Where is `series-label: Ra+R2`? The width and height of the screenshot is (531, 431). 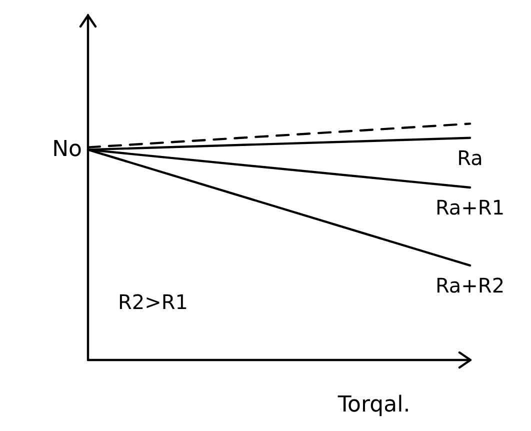 series-label: Ra+R2 is located at coordinates (470, 285).